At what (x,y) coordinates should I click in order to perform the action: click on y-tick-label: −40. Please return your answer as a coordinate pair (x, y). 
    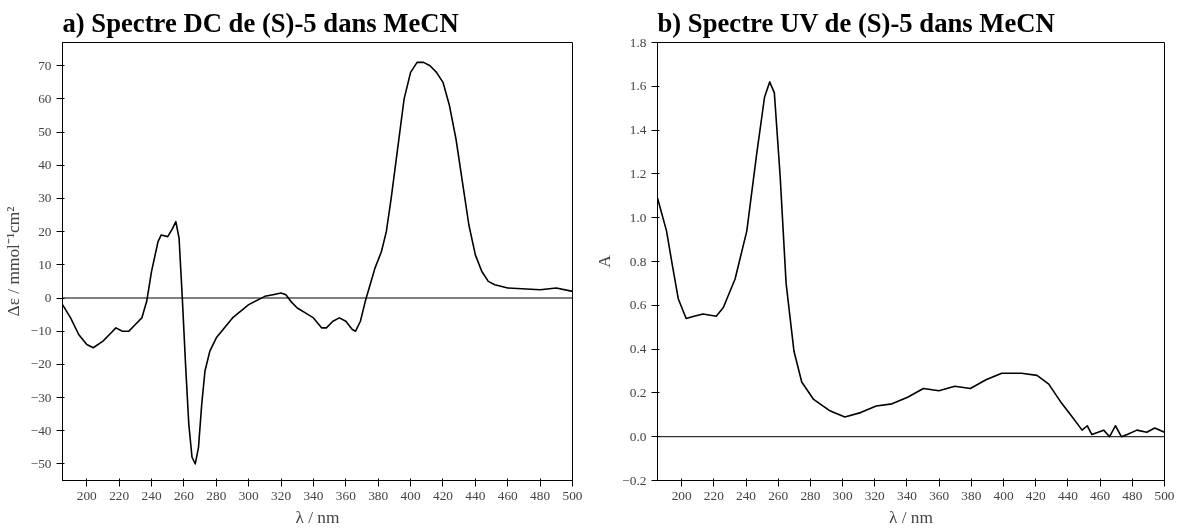
    Looking at the image, I should click on (41, 430).